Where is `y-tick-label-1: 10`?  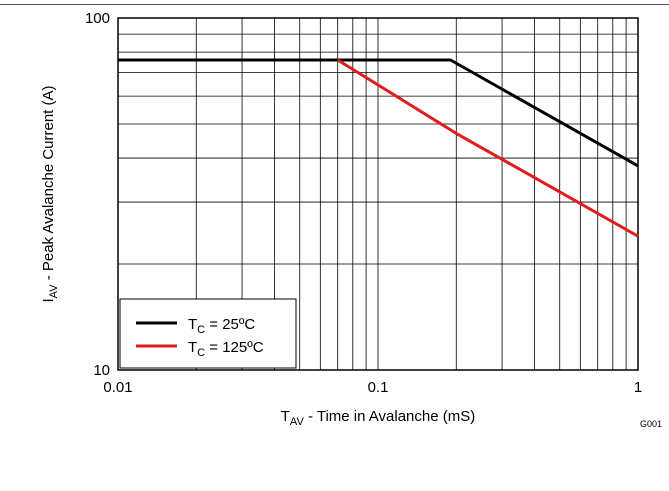 y-tick-label-1: 10 is located at coordinates (101, 370).